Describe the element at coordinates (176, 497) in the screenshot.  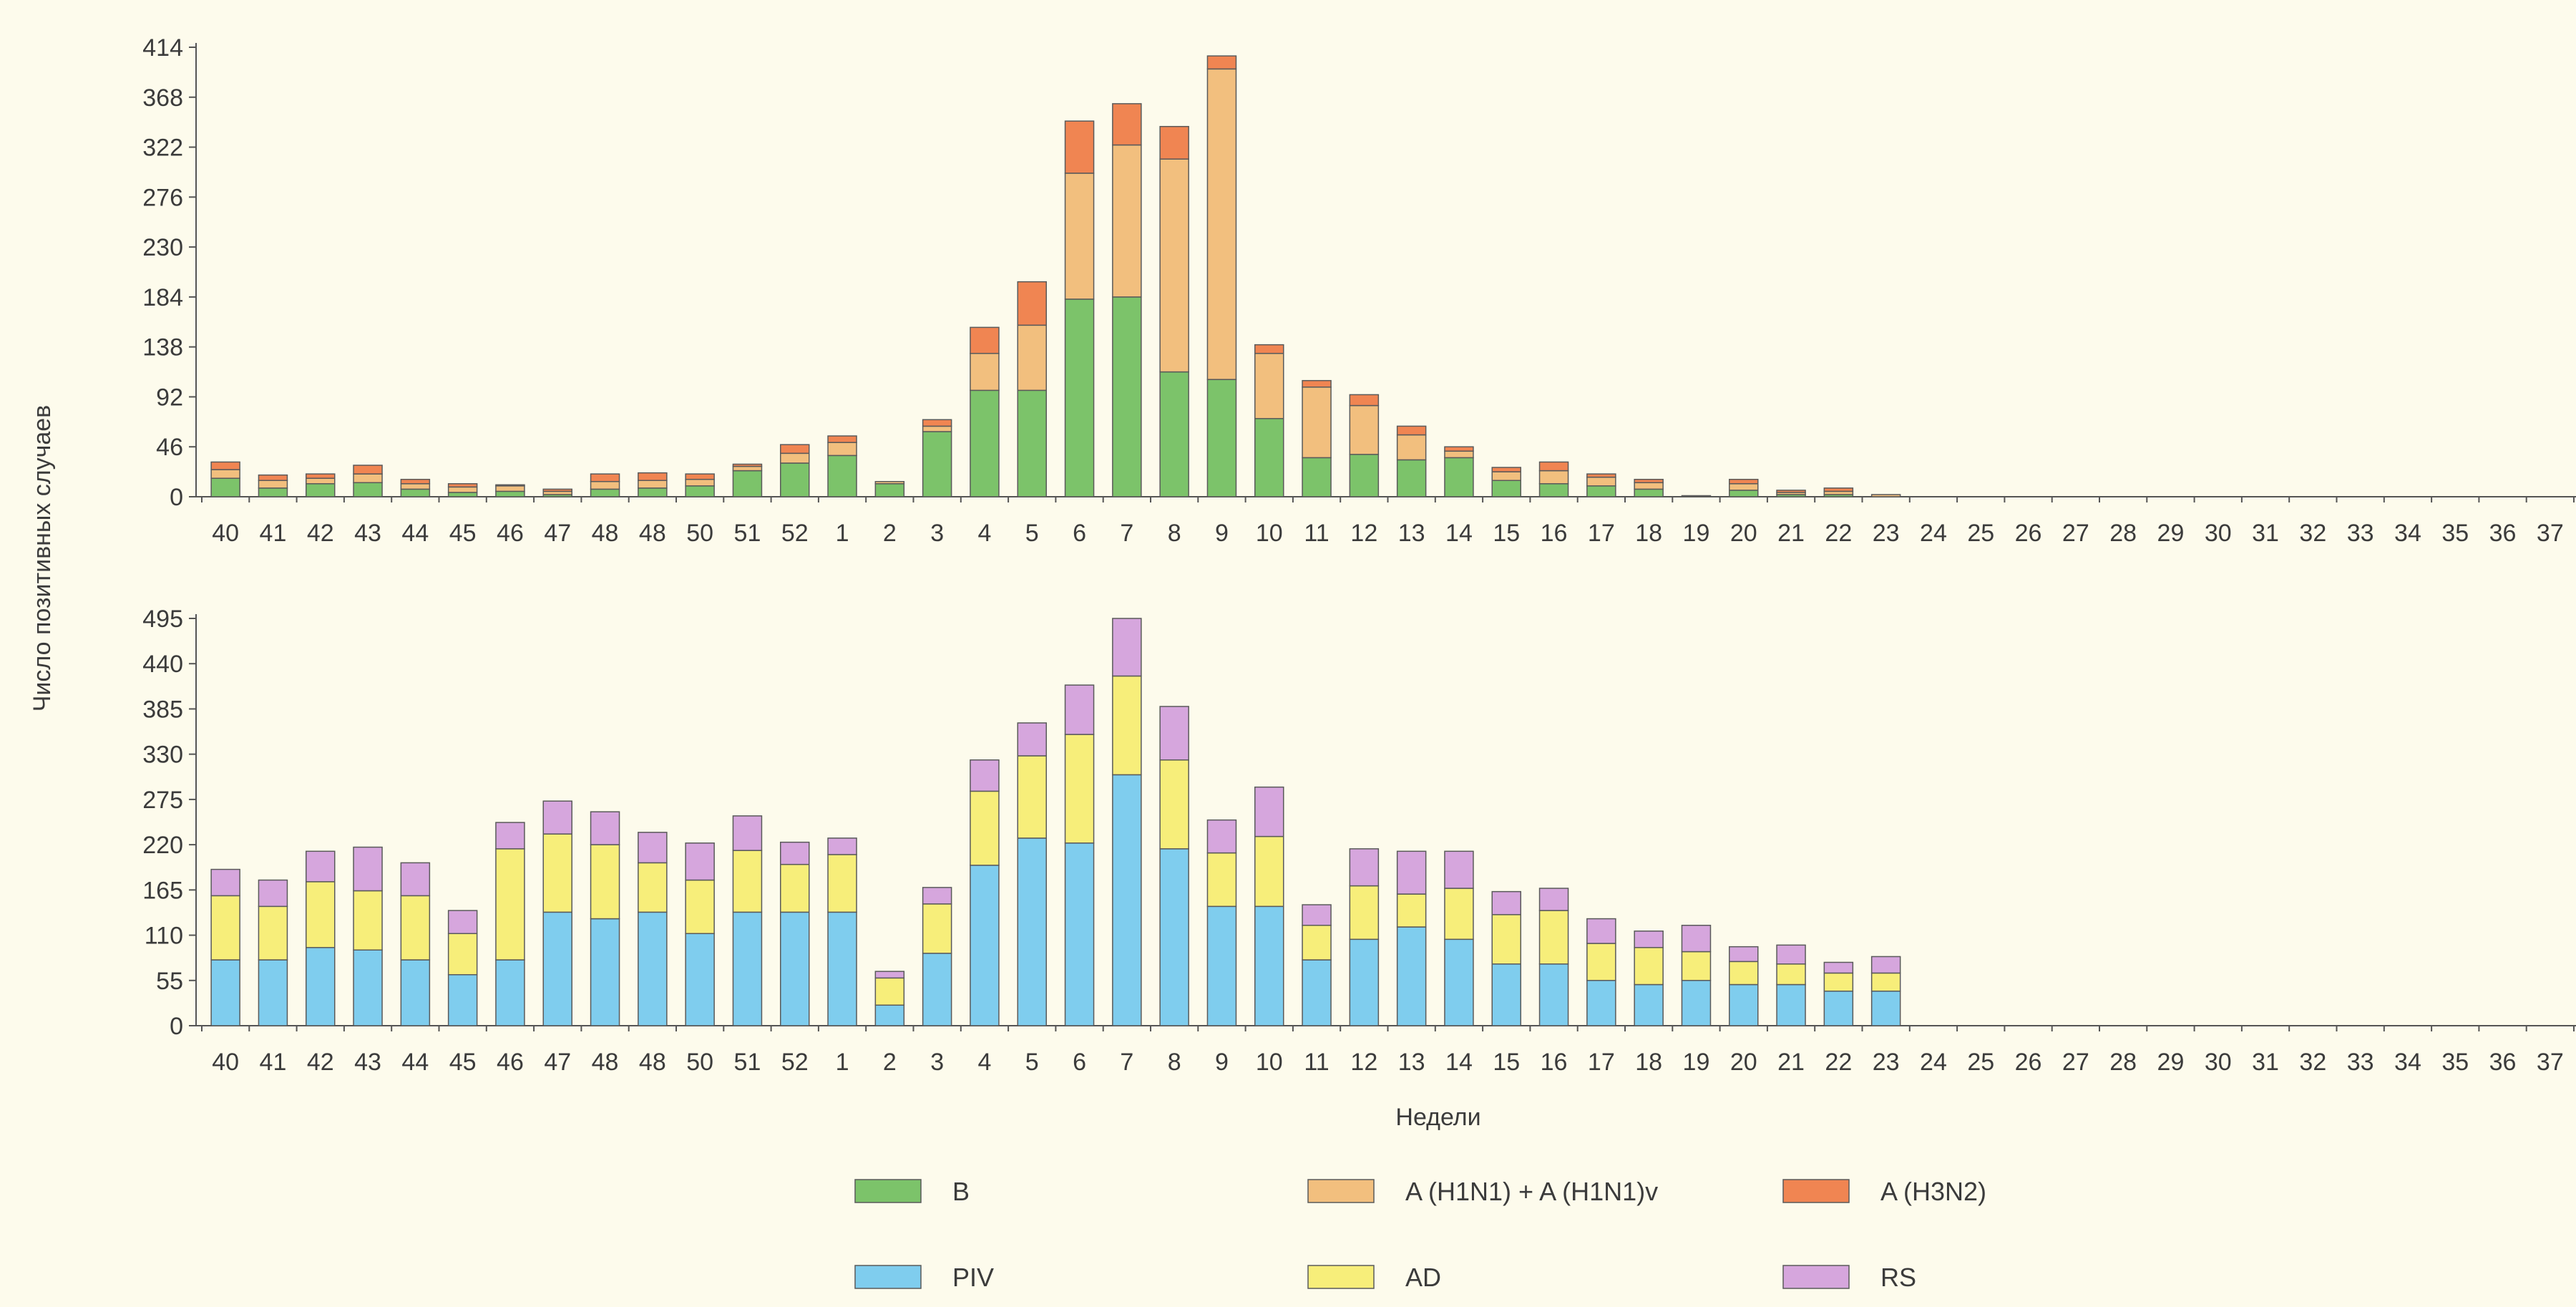
I see `y-tick-label: 0` at that location.